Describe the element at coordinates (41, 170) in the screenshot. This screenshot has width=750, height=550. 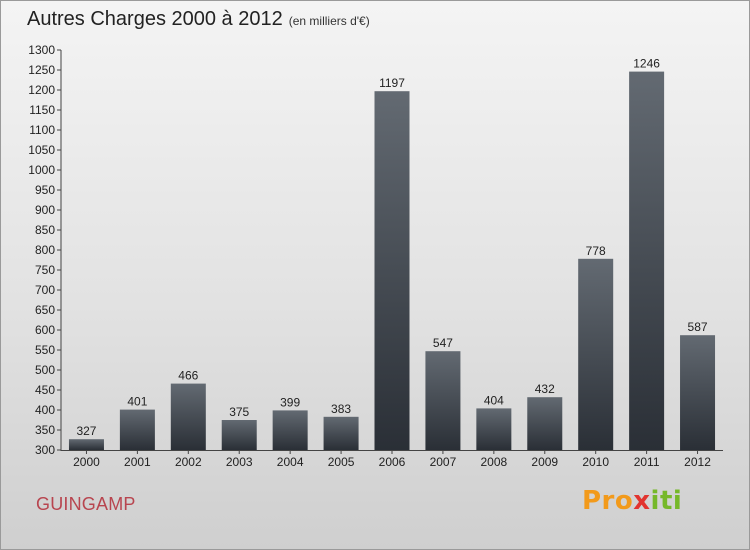
I see `y-tick-label: 1000` at that location.